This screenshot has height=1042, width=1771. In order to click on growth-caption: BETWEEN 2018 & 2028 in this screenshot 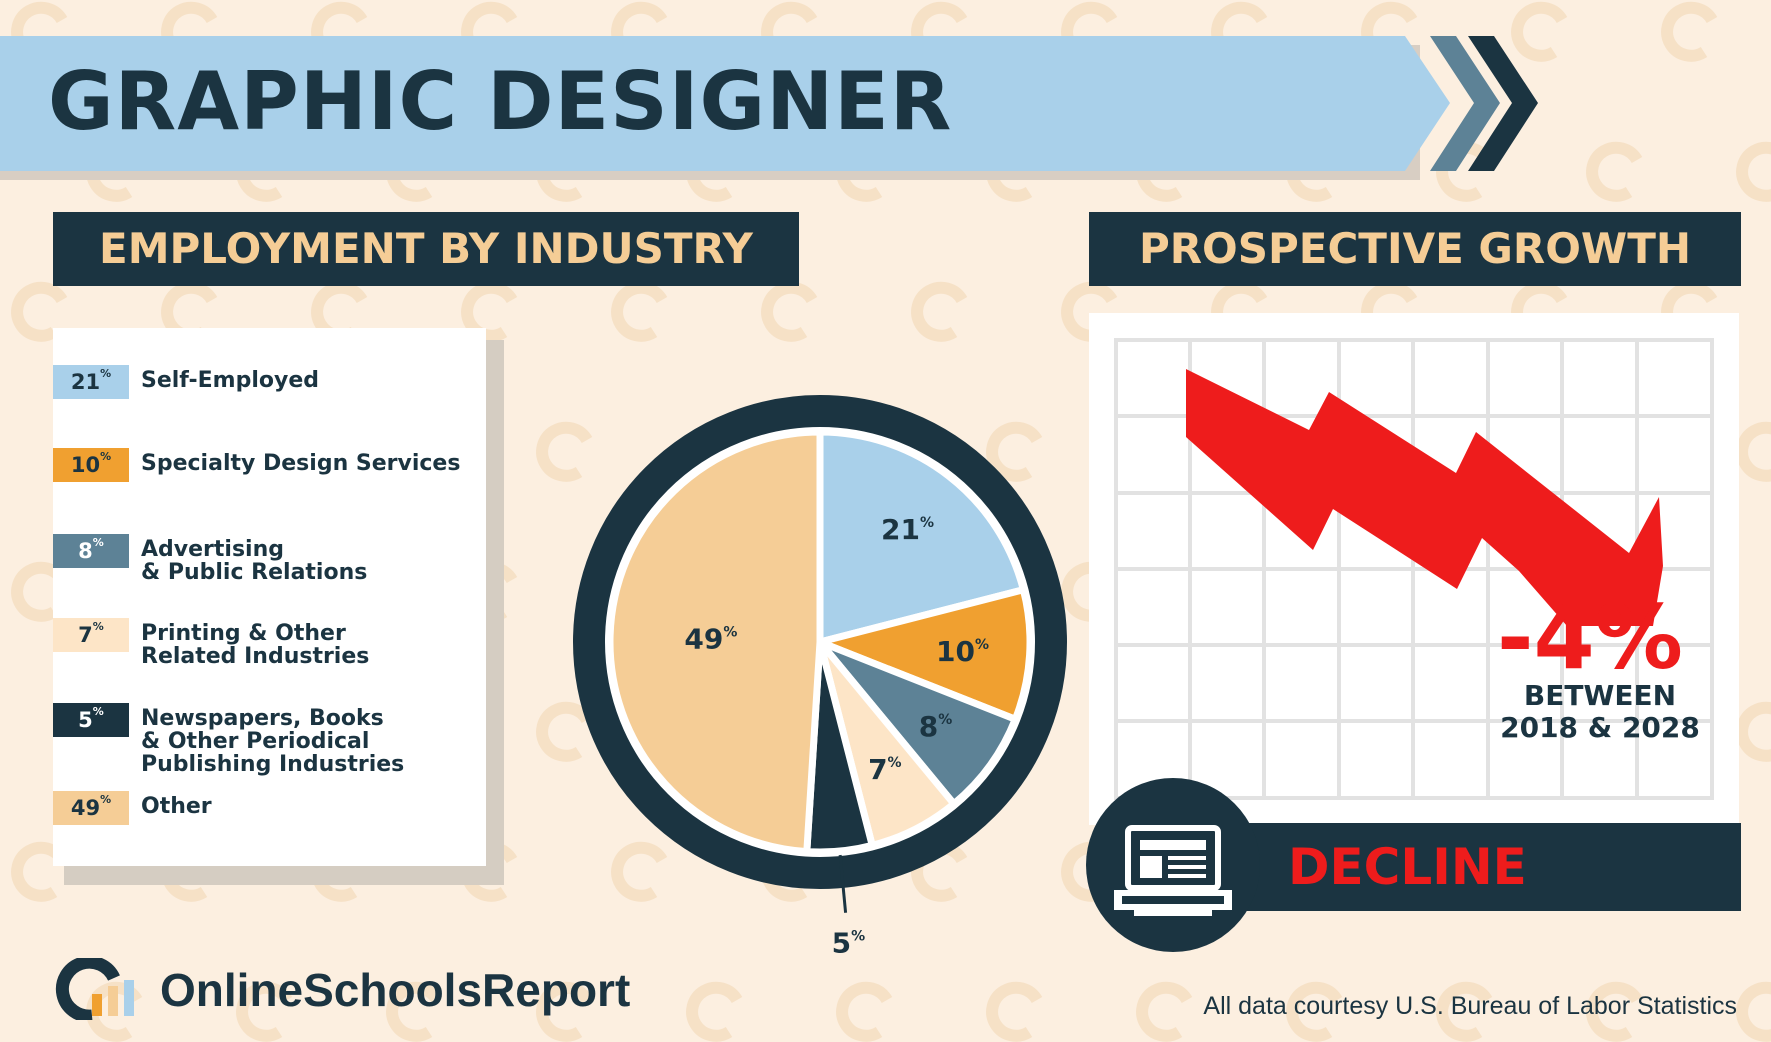, I will do `click(1600, 711)`.